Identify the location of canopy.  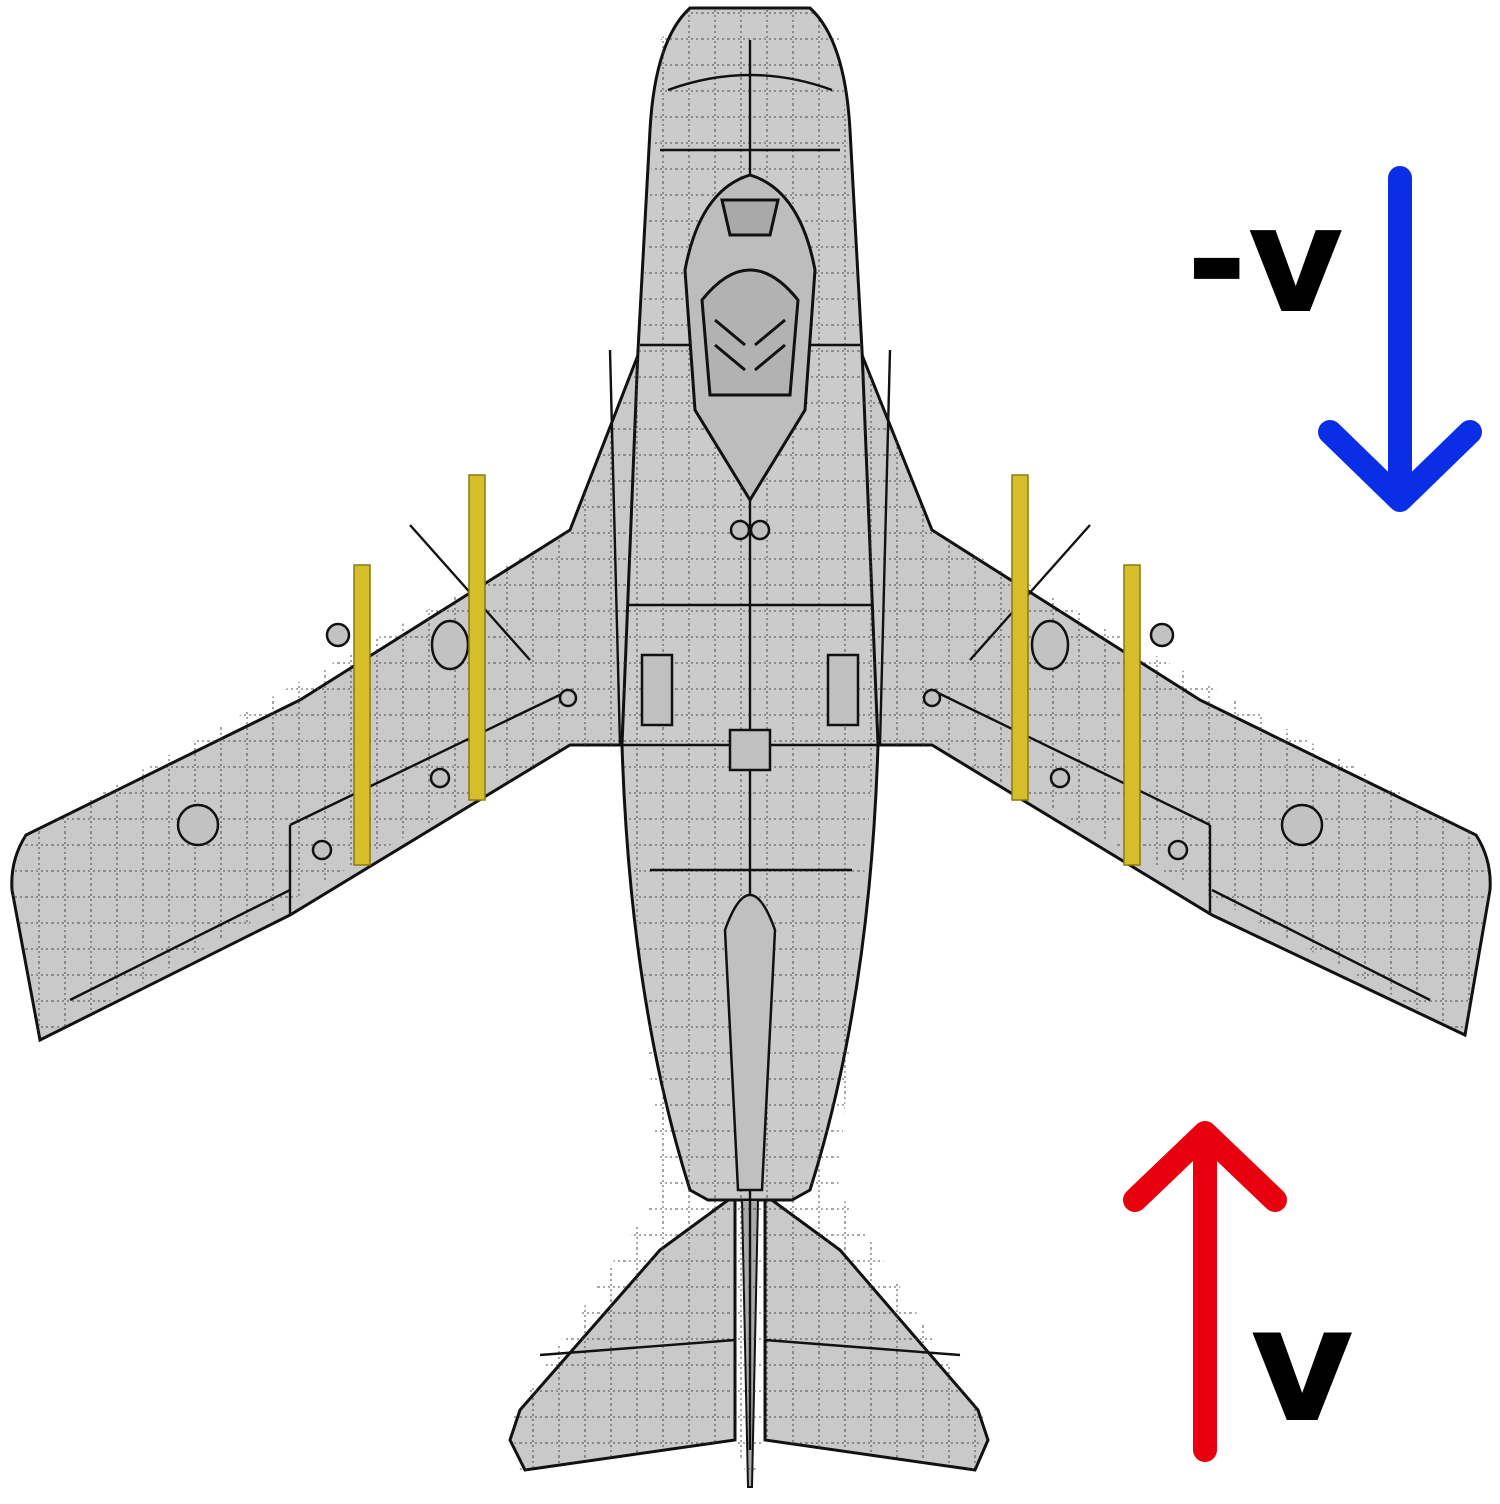
(750, 338).